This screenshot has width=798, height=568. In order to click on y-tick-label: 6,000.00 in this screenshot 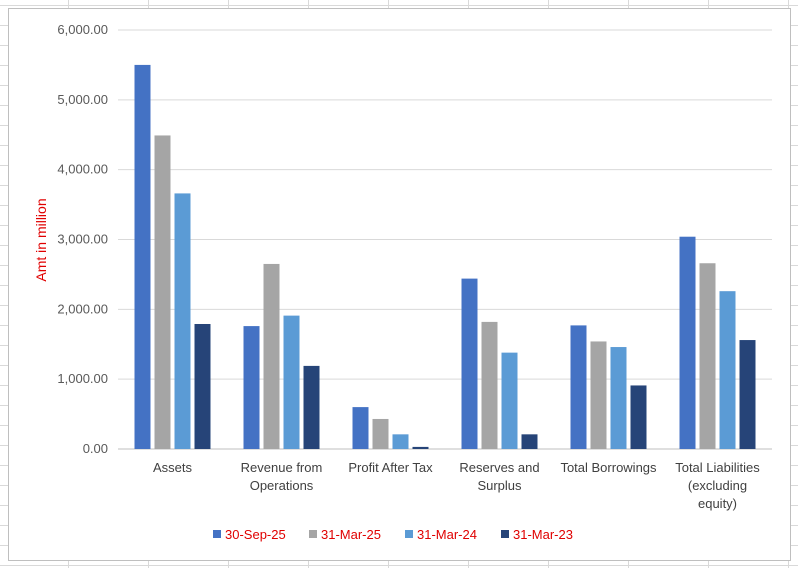, I will do `click(82, 29)`.